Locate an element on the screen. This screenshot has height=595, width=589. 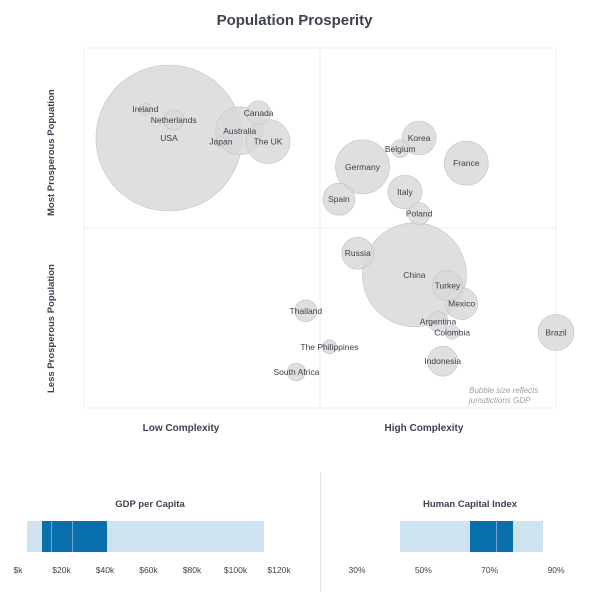
gdp-title: GDP per Capita is located at coordinates (150, 504).